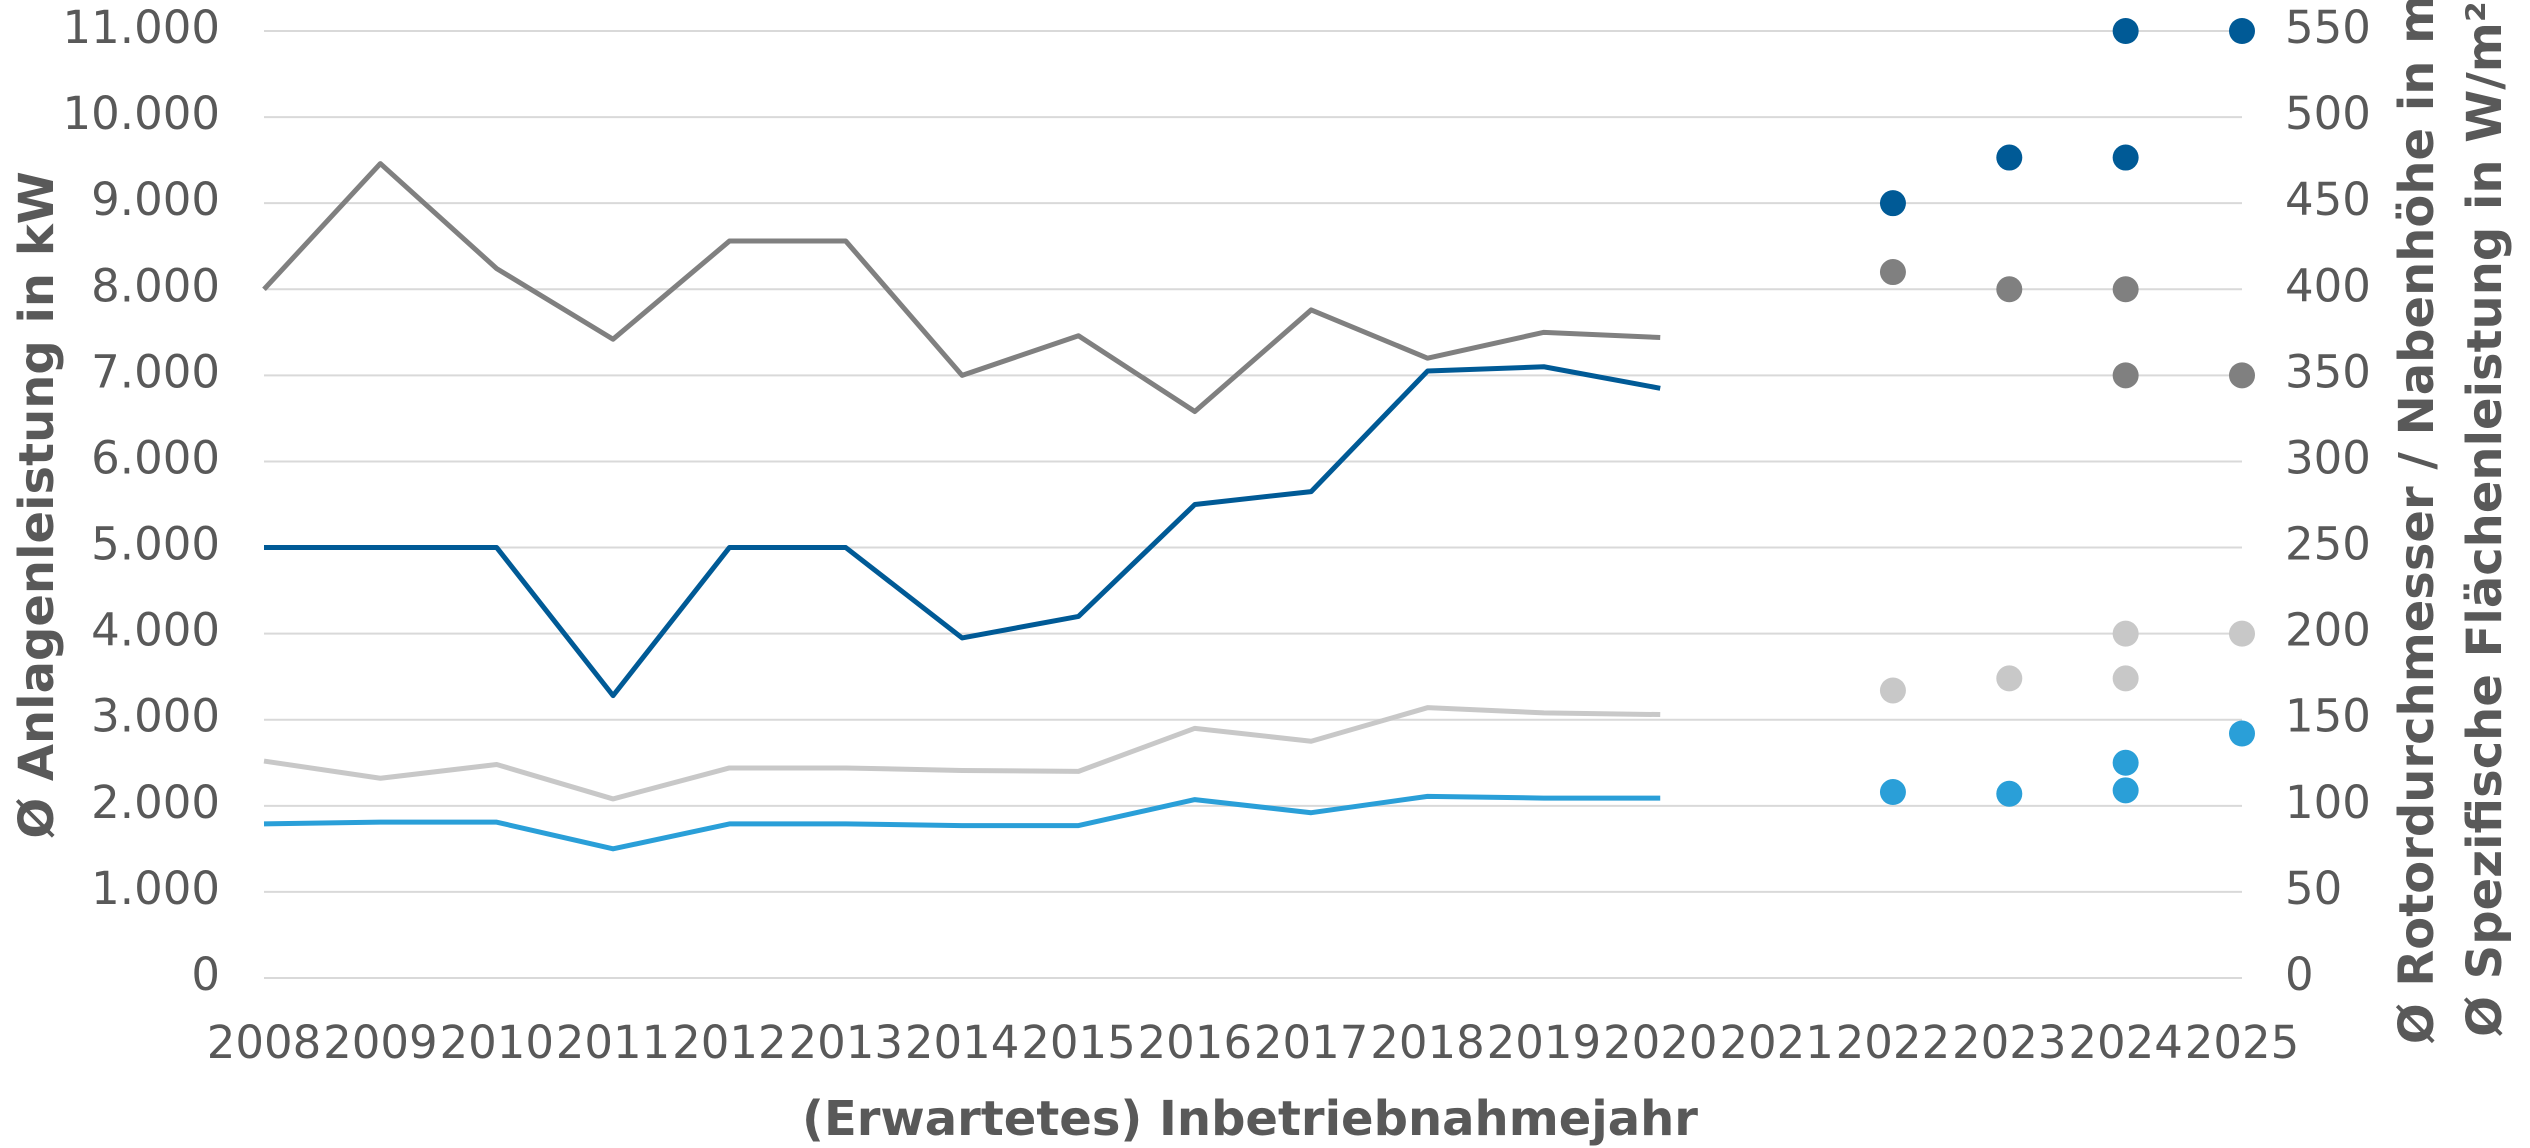  Describe the element at coordinates (1776, 1042) in the screenshot. I see `x-tick-label: 2021` at that location.